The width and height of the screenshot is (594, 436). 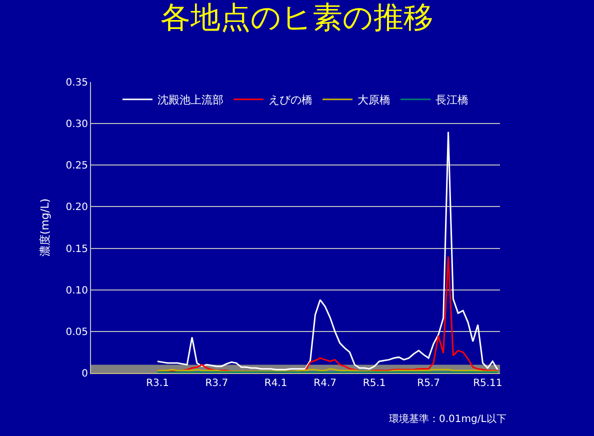 What do you see at coordinates (428, 383) in the screenshot?
I see `x-tick-label: R5.7` at bounding box center [428, 383].